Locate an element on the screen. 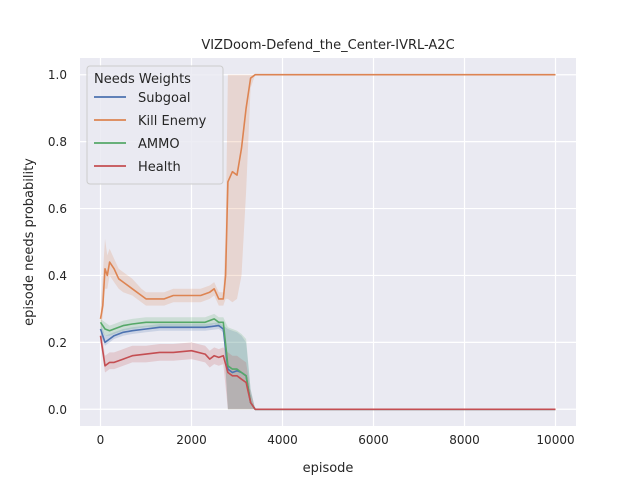  x-tick-label: 10000 is located at coordinates (555, 440).